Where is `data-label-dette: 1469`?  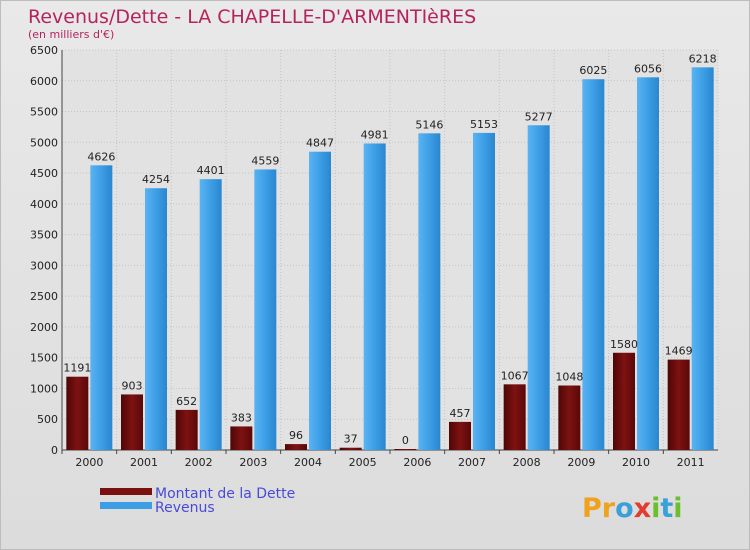 data-label-dette: 1469 is located at coordinates (679, 351).